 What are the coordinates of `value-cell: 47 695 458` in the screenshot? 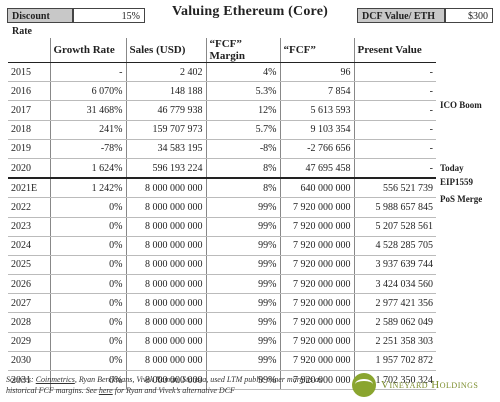 It's located at (316, 169).